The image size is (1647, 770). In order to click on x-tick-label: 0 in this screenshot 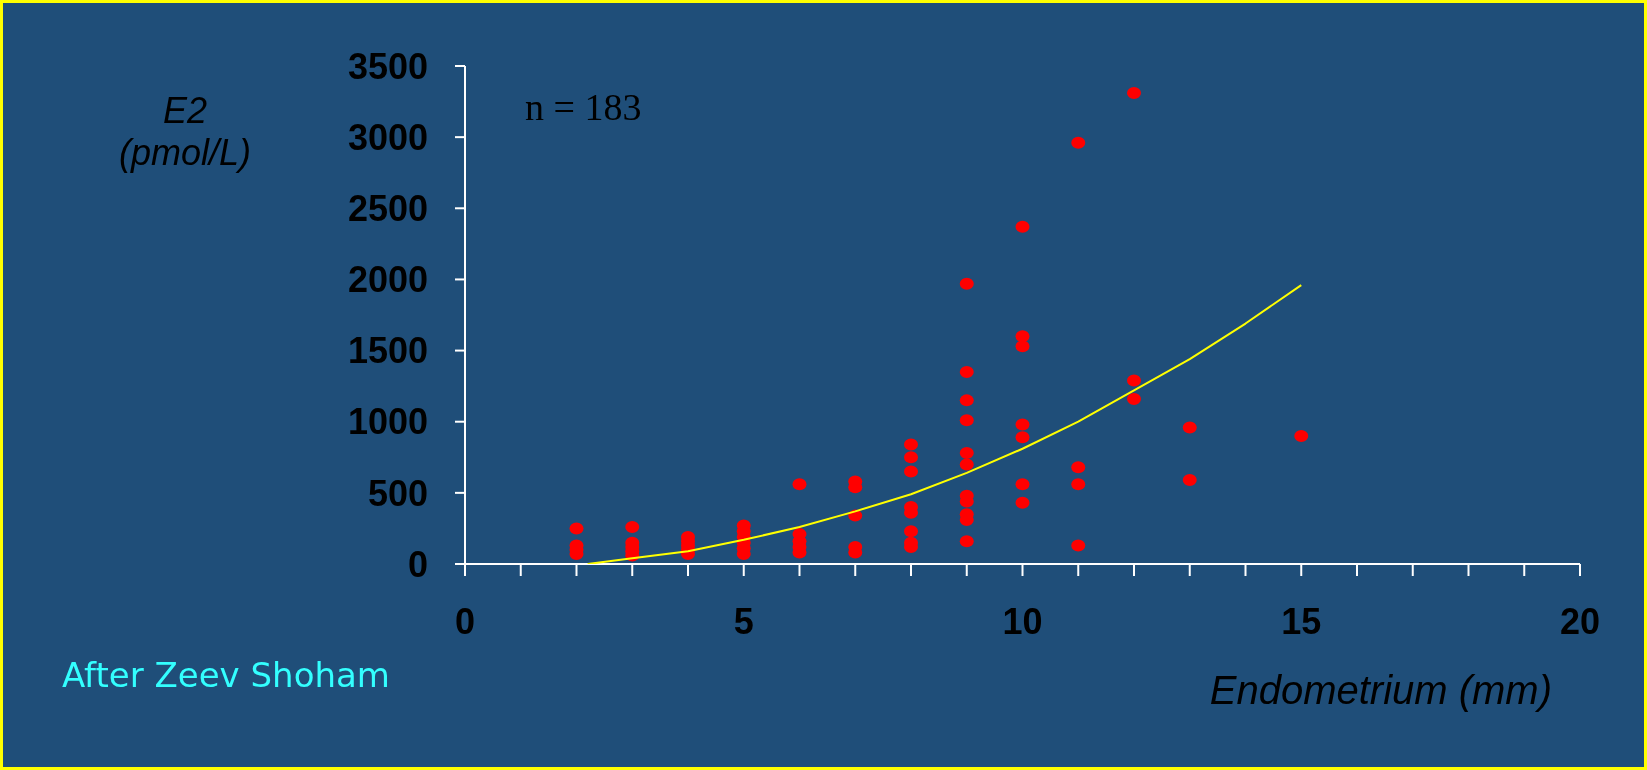, I will do `click(465, 621)`.